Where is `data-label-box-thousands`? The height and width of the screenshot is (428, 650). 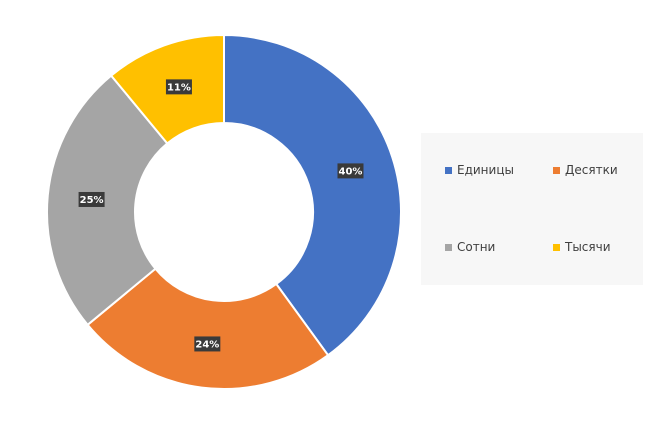
data-label-box-thousands is located at coordinates (178, 87).